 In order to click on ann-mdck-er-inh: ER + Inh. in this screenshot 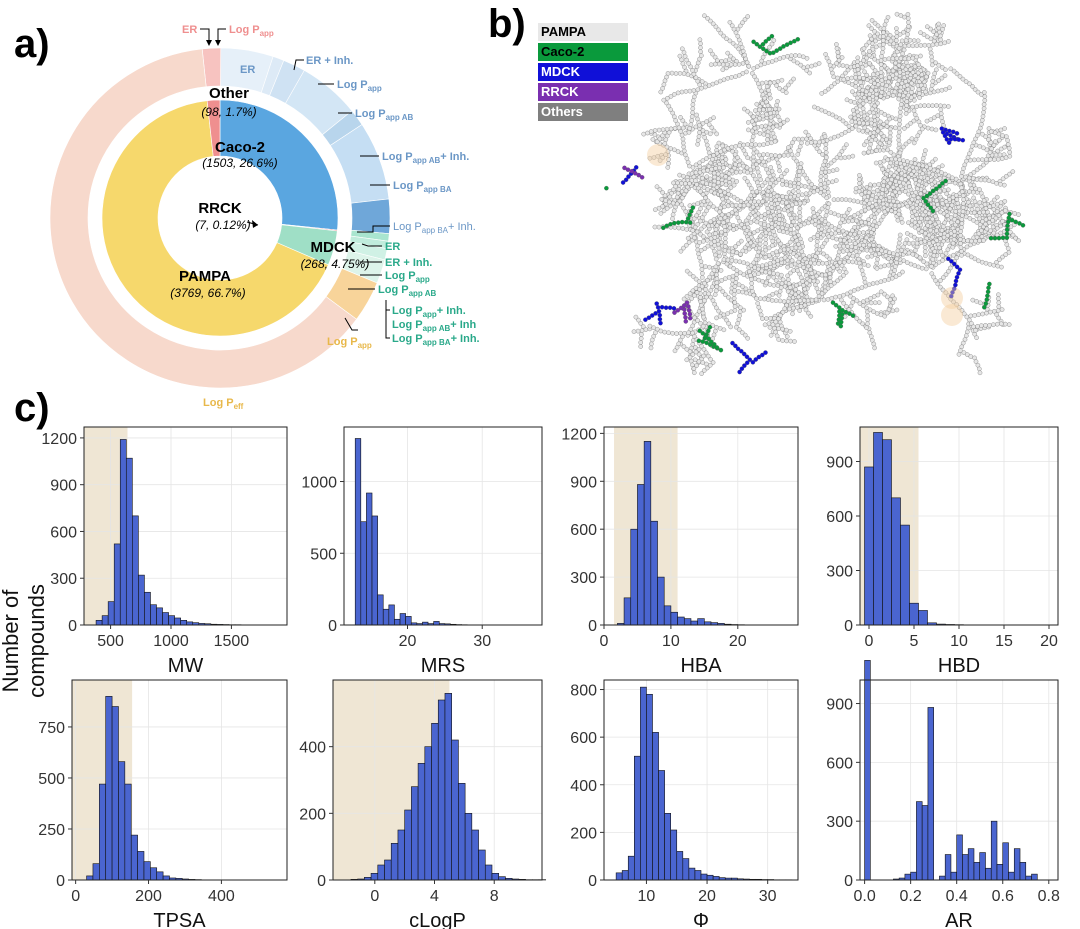, I will do `click(408, 263)`.